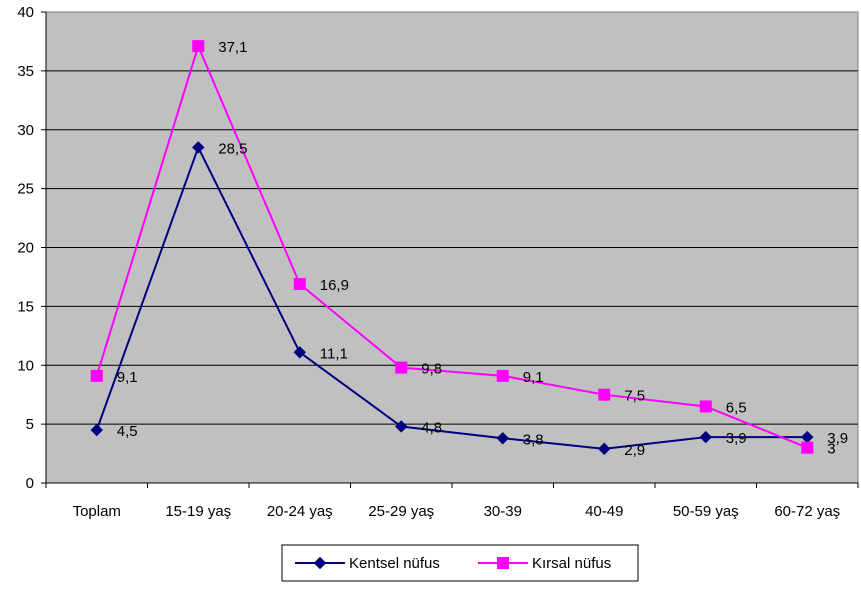 The width and height of the screenshot is (861, 595). What do you see at coordinates (604, 511) in the screenshot?
I see `x-tick-label: 40-49` at bounding box center [604, 511].